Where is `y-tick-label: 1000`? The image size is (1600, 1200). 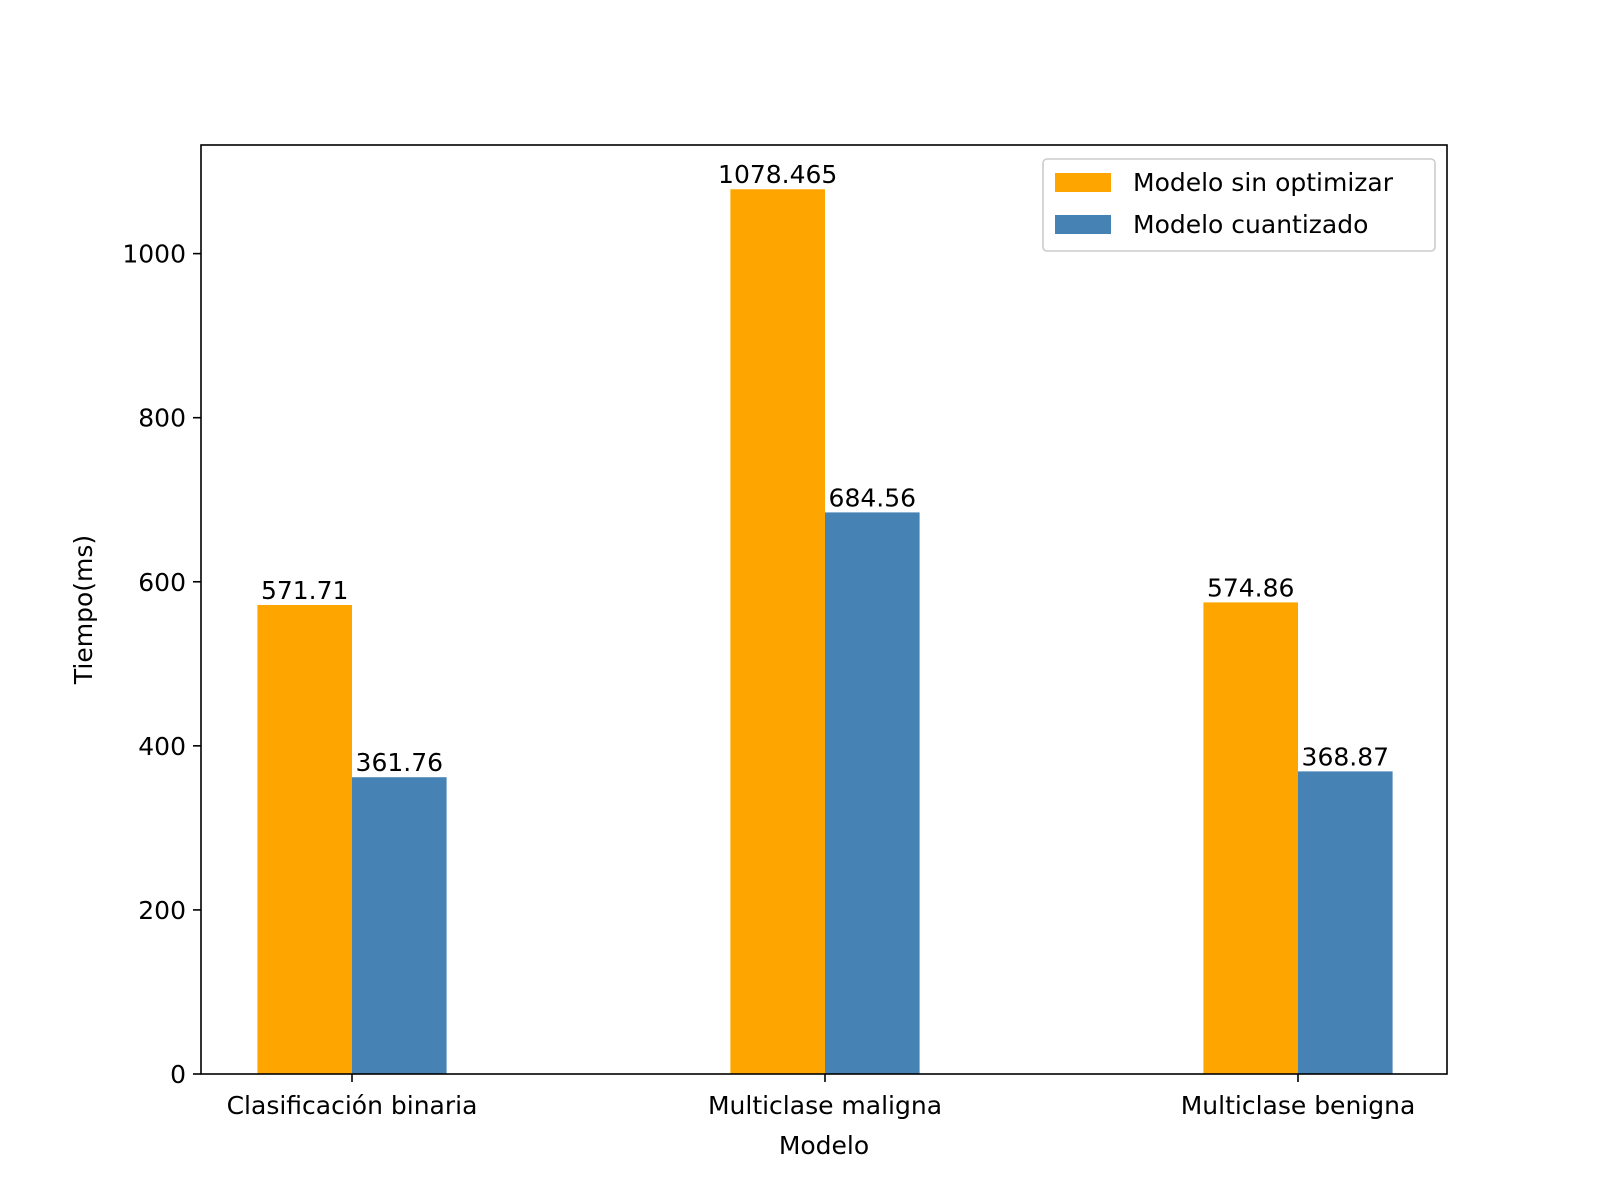 y-tick-label: 1000 is located at coordinates (154, 254).